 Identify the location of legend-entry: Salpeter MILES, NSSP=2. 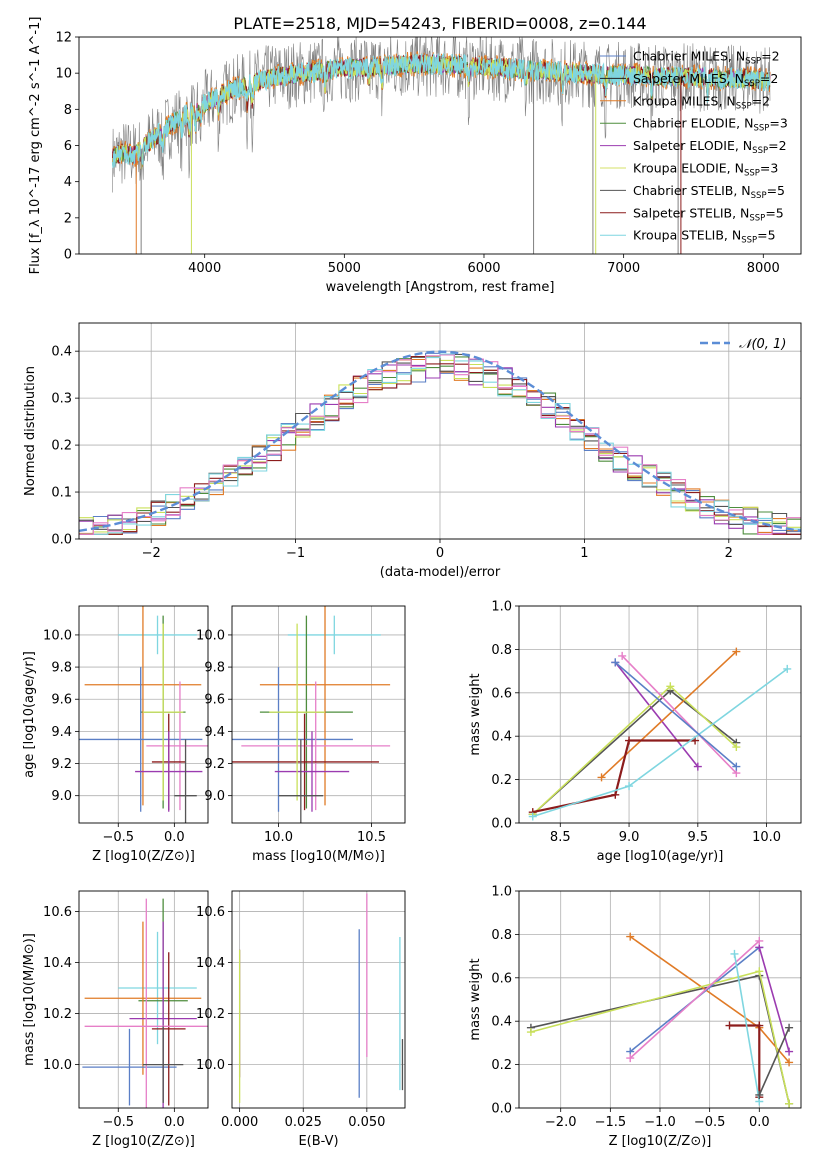
(705, 80).